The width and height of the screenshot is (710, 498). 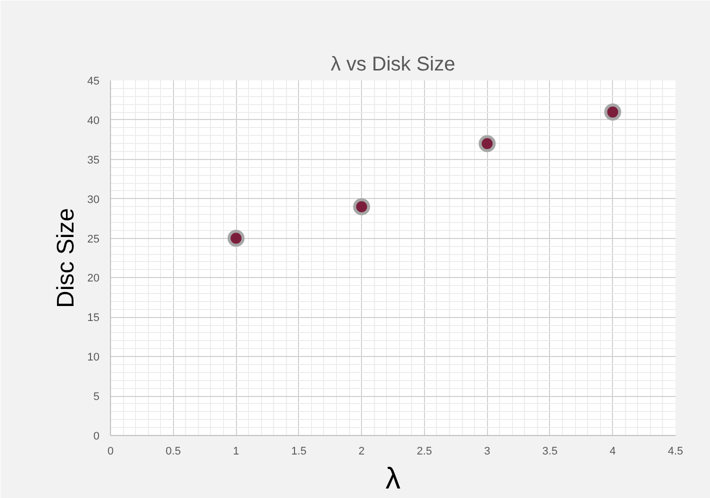 I want to click on chart-title: λ vs Disk Size, so click(x=393, y=65).